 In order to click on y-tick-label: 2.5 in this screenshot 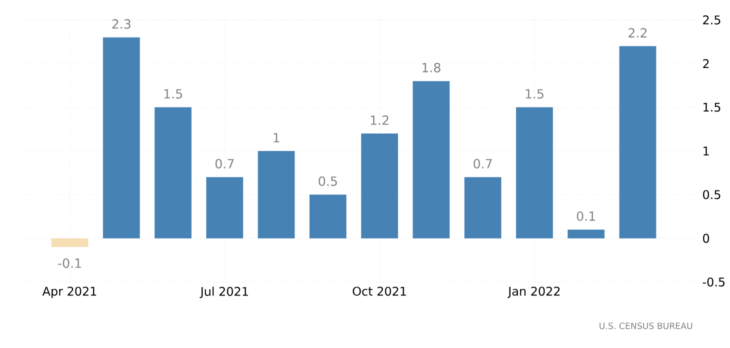, I will do `click(711, 20)`.